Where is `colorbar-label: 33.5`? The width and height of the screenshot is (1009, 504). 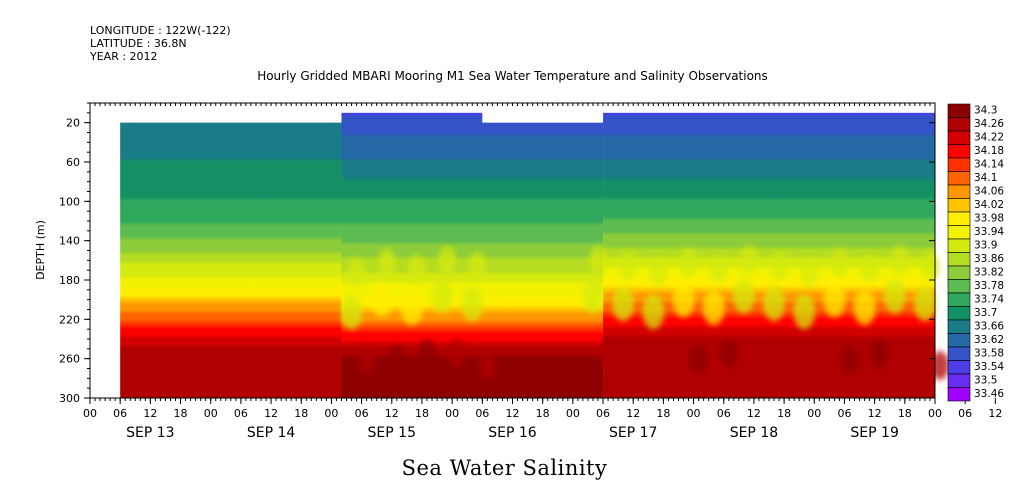
colorbar-label: 33.5 is located at coordinates (985, 381).